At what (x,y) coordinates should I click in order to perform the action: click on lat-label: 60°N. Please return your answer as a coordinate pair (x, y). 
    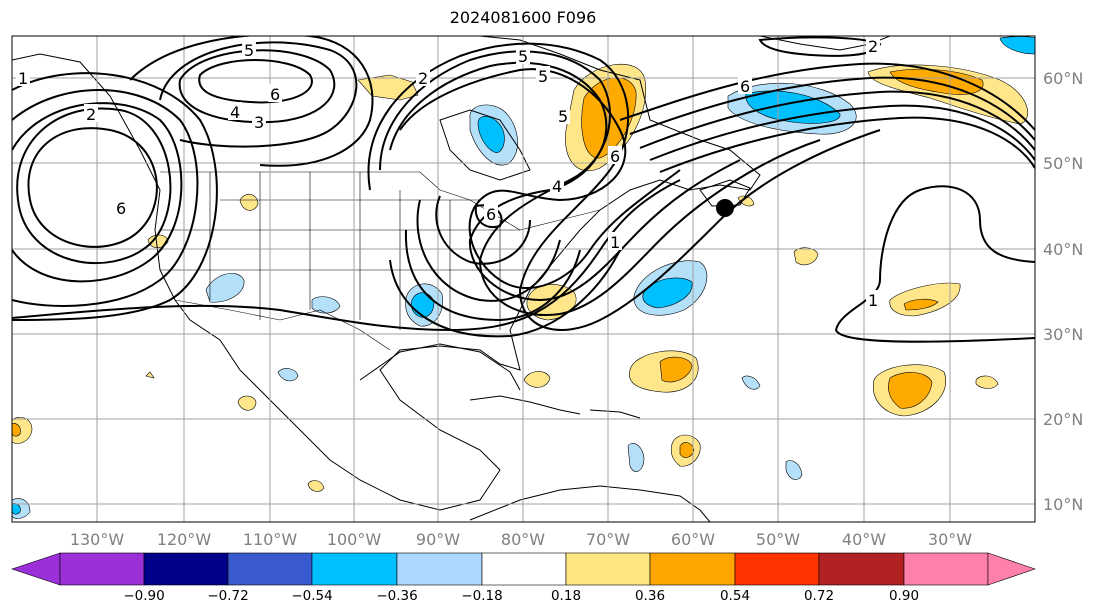
    Looking at the image, I should click on (1063, 78).